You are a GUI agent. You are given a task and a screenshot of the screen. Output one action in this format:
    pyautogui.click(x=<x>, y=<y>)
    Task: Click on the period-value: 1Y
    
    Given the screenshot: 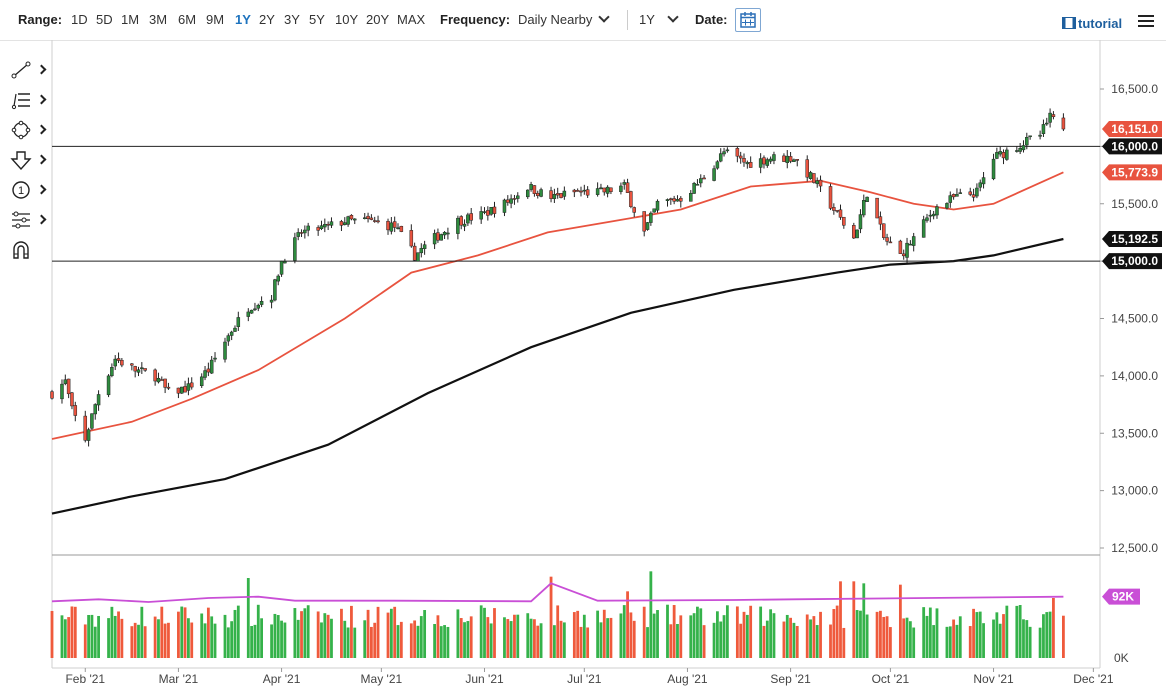 What is the action you would take?
    pyautogui.click(x=647, y=19)
    